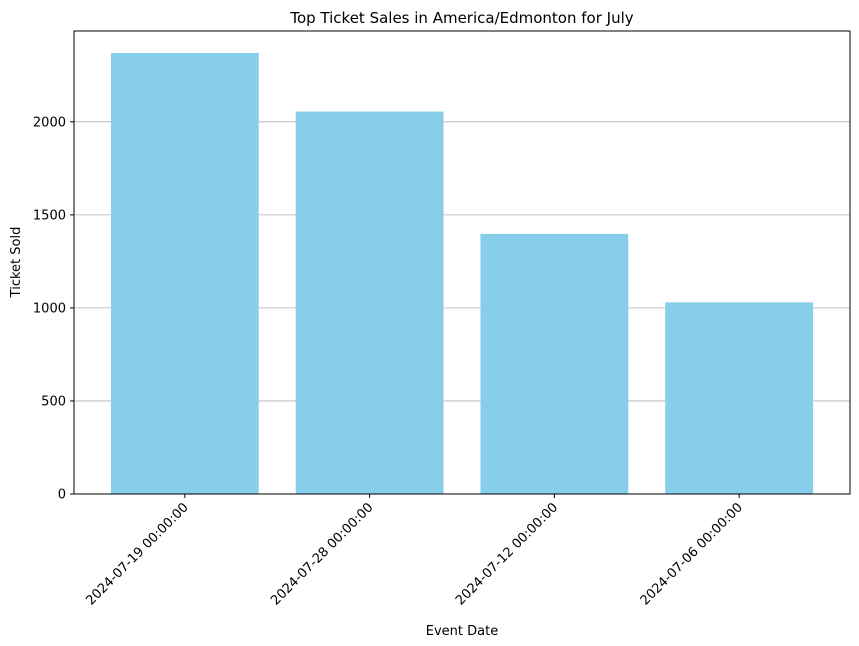 This screenshot has height=646, width=859. Describe the element at coordinates (692, 554) in the screenshot. I see `x-tick-label-3: 2024-07-06 00:00:00` at that location.